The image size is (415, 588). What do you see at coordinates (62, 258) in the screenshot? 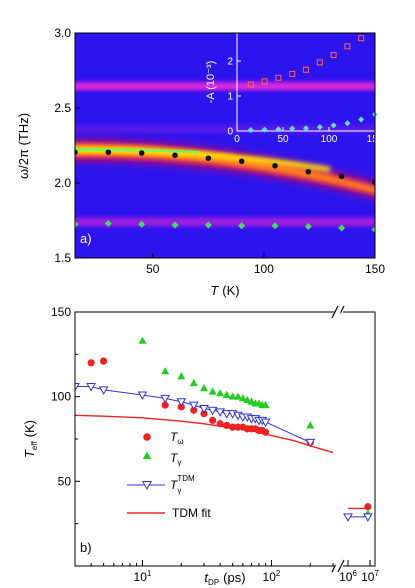
I see `a-ytick-label: 1.5` at bounding box center [62, 258].